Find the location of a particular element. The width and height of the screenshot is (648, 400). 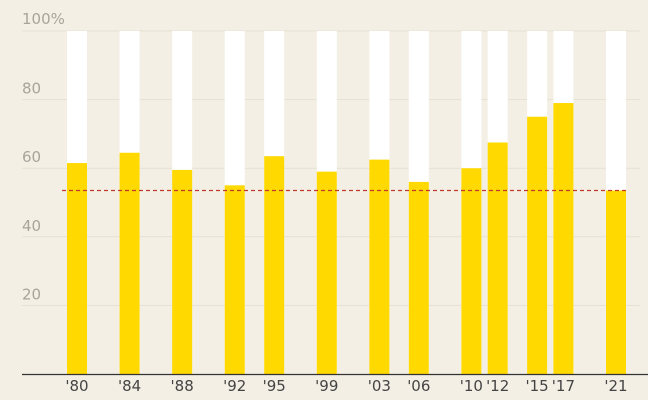

y-tick-label: 100% is located at coordinates (43, 19).